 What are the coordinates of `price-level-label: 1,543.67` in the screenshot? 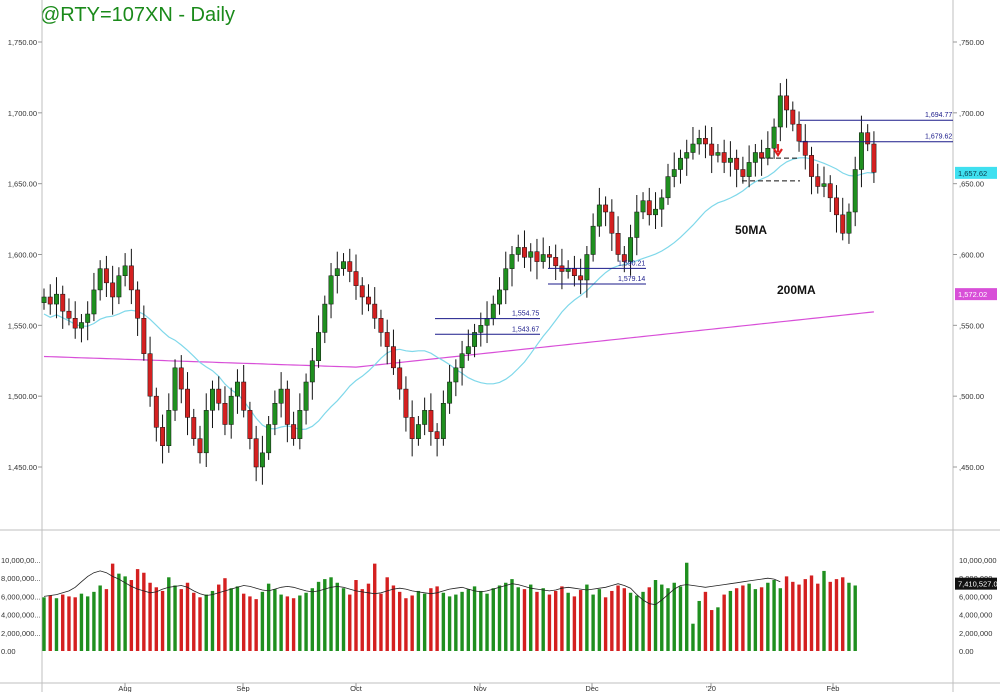 It's located at (525, 329).